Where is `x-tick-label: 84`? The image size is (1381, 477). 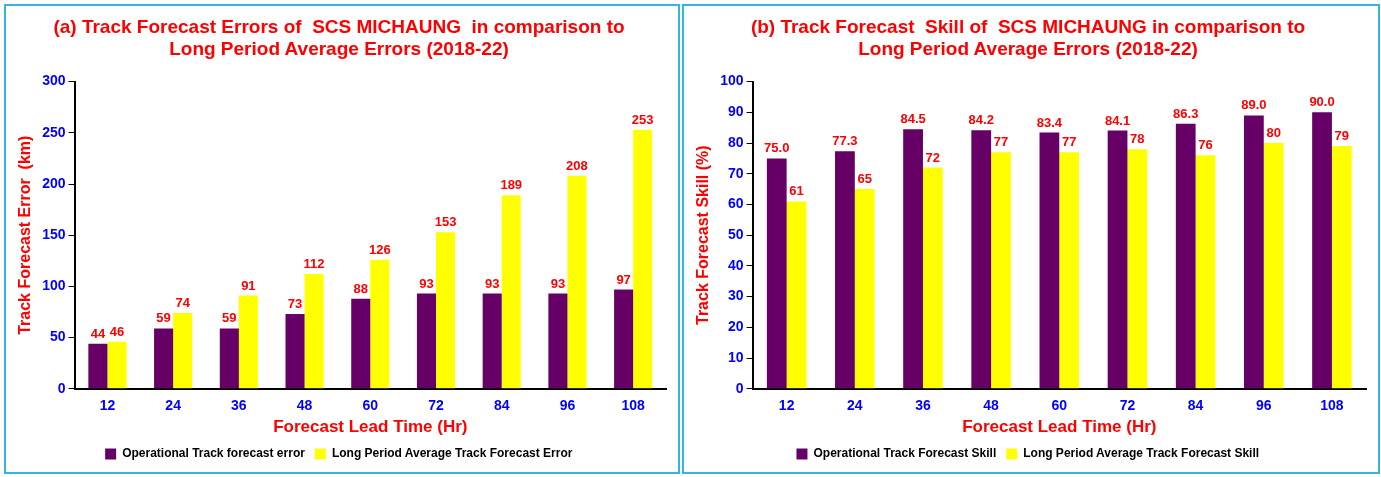
x-tick-label: 84 is located at coordinates (1195, 405).